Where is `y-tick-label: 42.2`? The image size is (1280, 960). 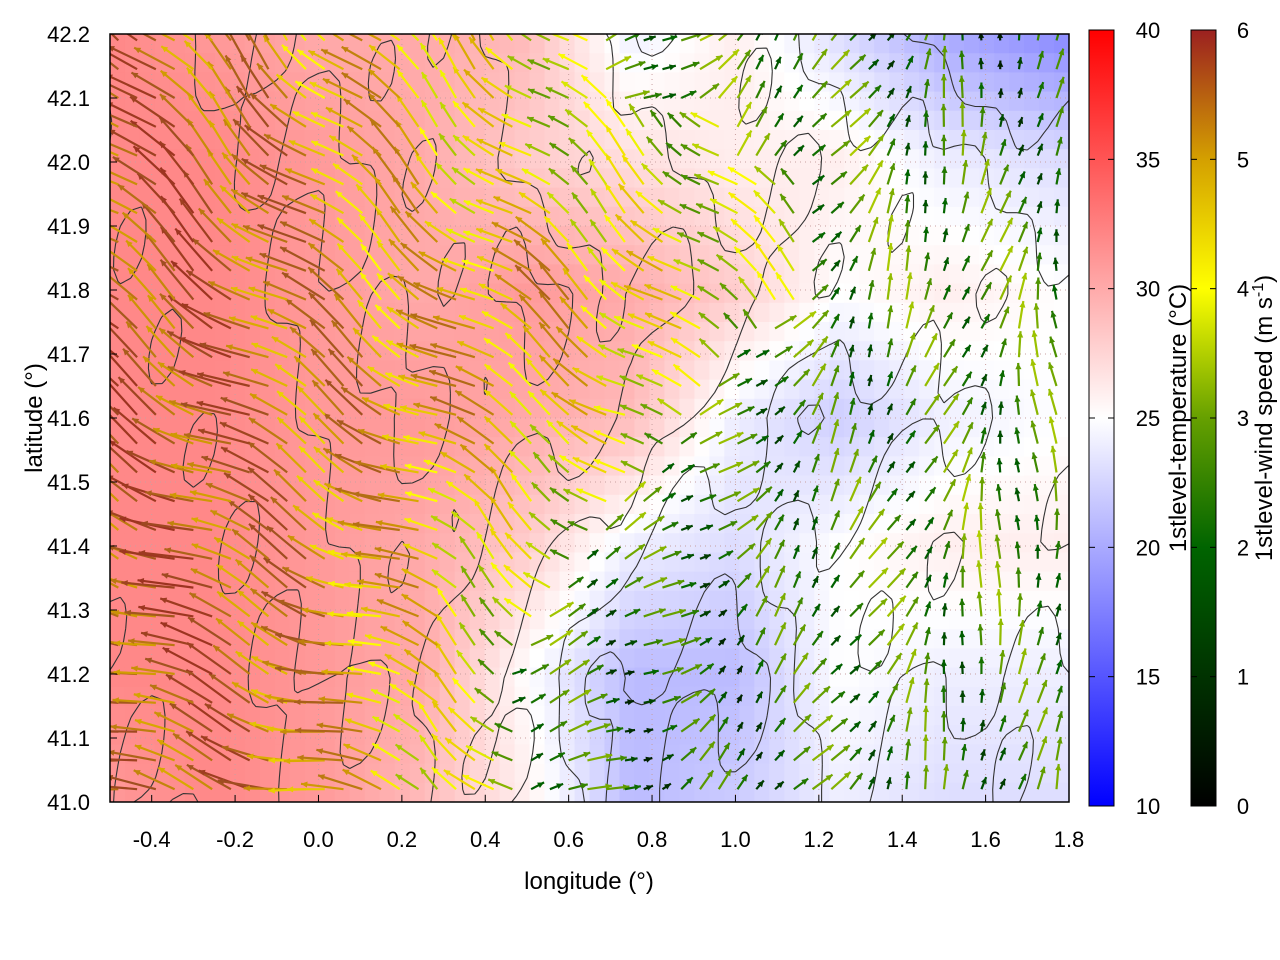
y-tick-label: 42.2 is located at coordinates (68, 34).